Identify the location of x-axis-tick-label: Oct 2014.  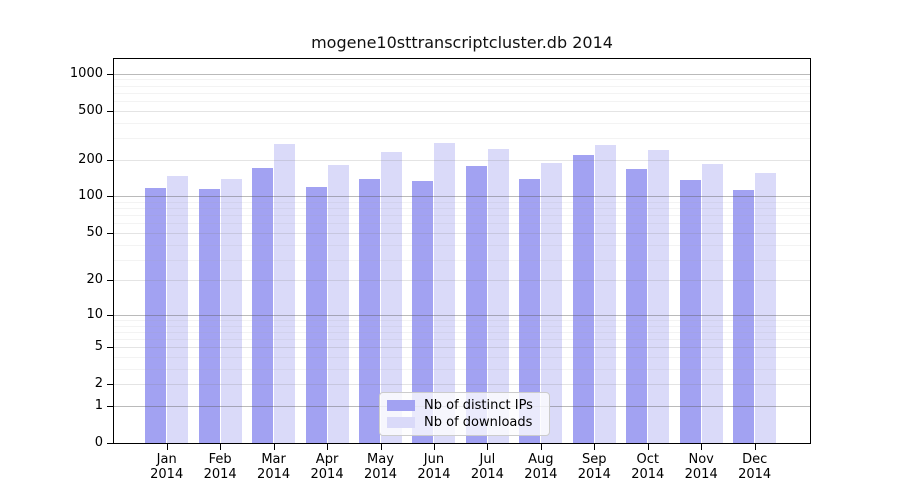
(648, 467).